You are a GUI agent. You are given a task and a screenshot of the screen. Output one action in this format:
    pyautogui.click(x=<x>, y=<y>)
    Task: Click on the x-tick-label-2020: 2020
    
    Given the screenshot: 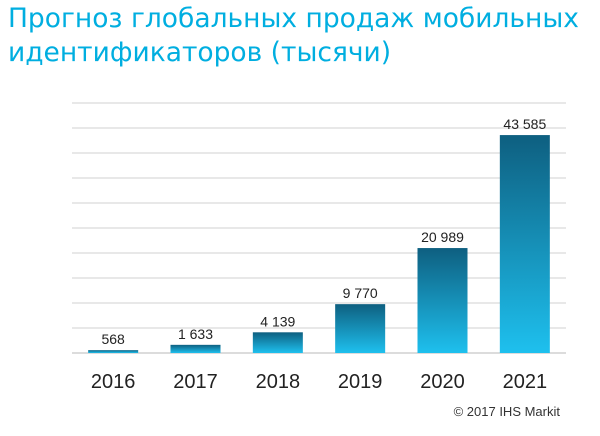 What is the action you would take?
    pyautogui.click(x=442, y=382)
    